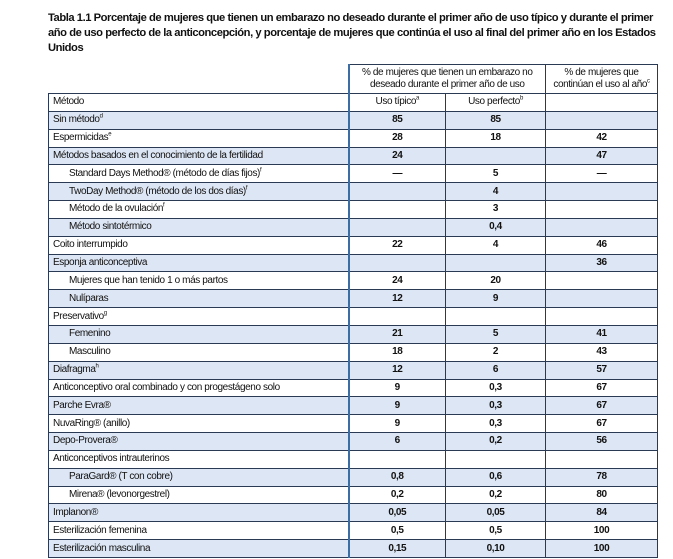 Image resolution: width=673 pixels, height=559 pixels. Describe the element at coordinates (100, 530) in the screenshot. I see `method-name: Esterilización femenina` at that location.